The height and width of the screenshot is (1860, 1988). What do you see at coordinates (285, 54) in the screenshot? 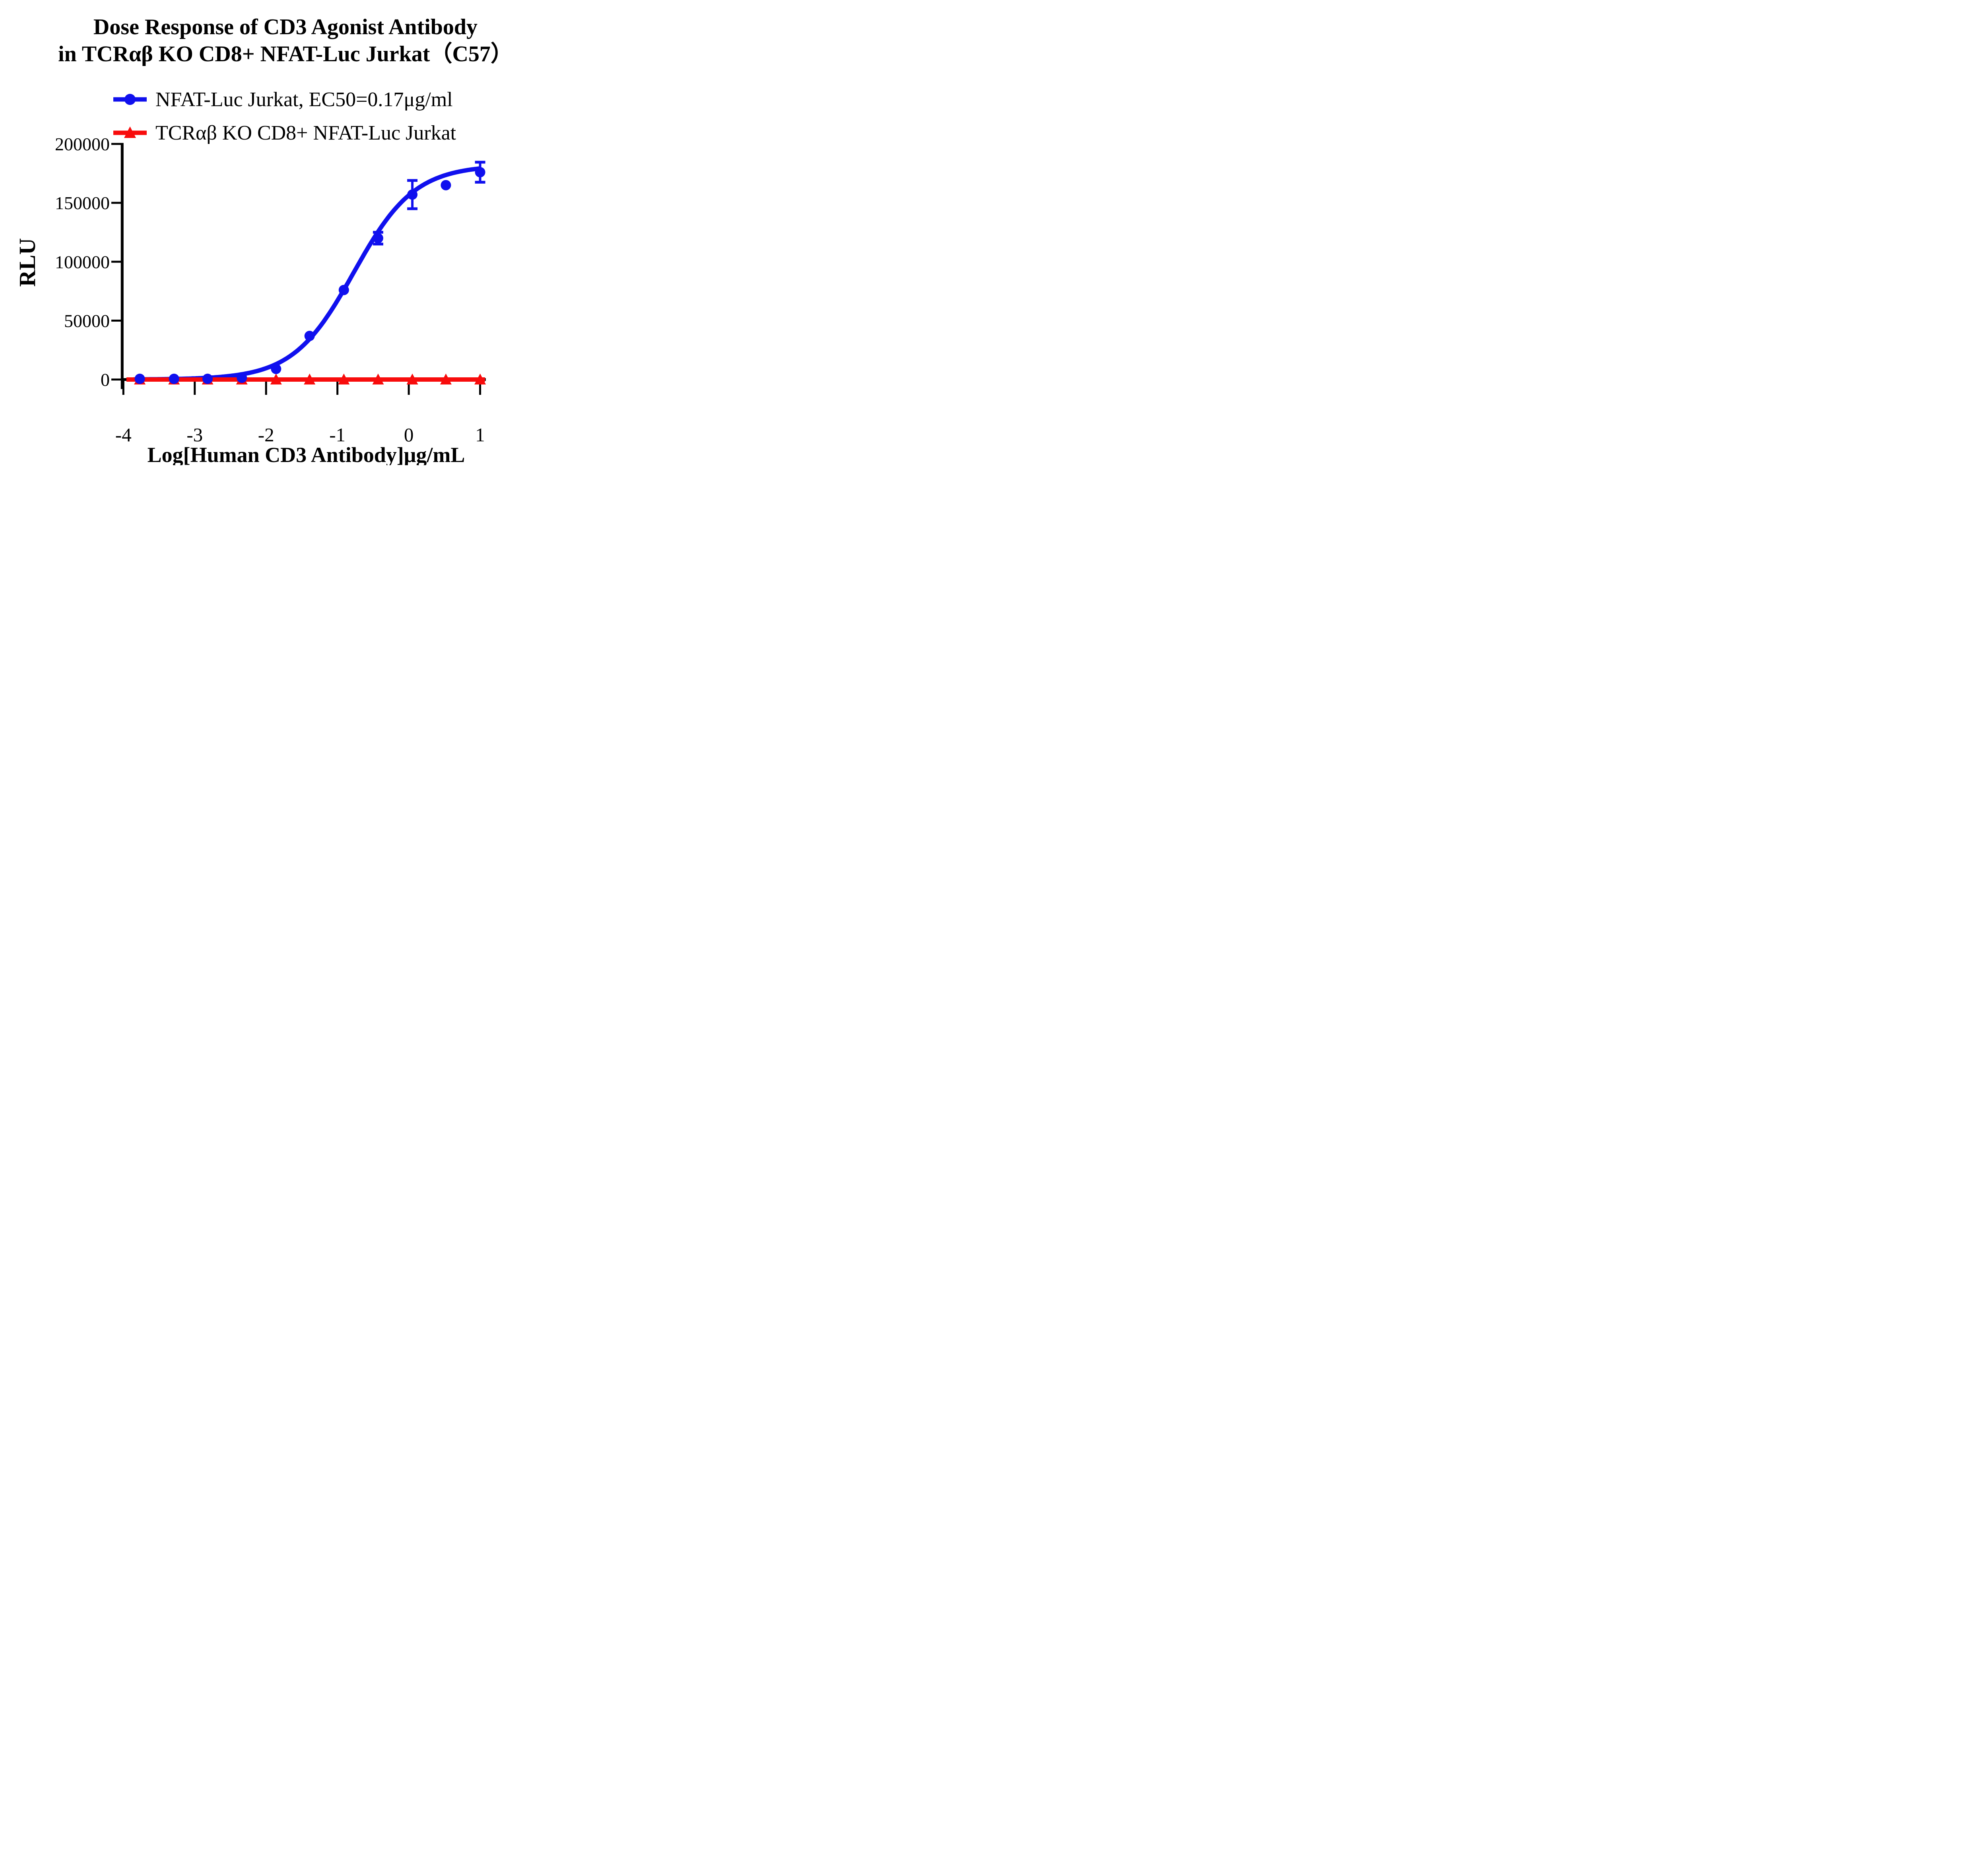
I see `chart-title-line2: in TCRαβ KO CD8+ NFAT-Luc Jurkat（C57）` at bounding box center [285, 54].